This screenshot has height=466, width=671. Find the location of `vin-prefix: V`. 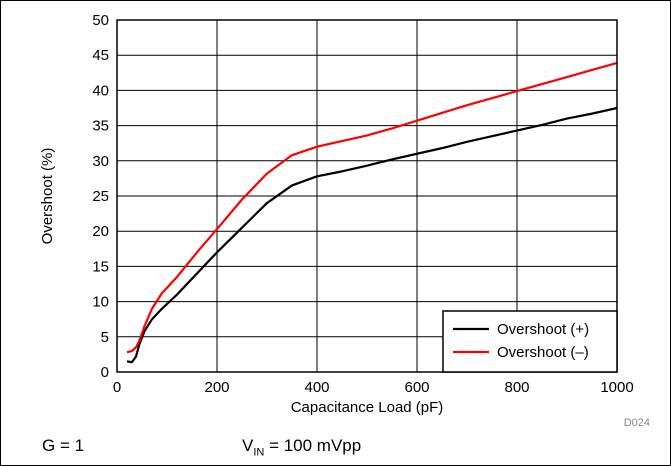

vin-prefix: V is located at coordinates (248, 445).